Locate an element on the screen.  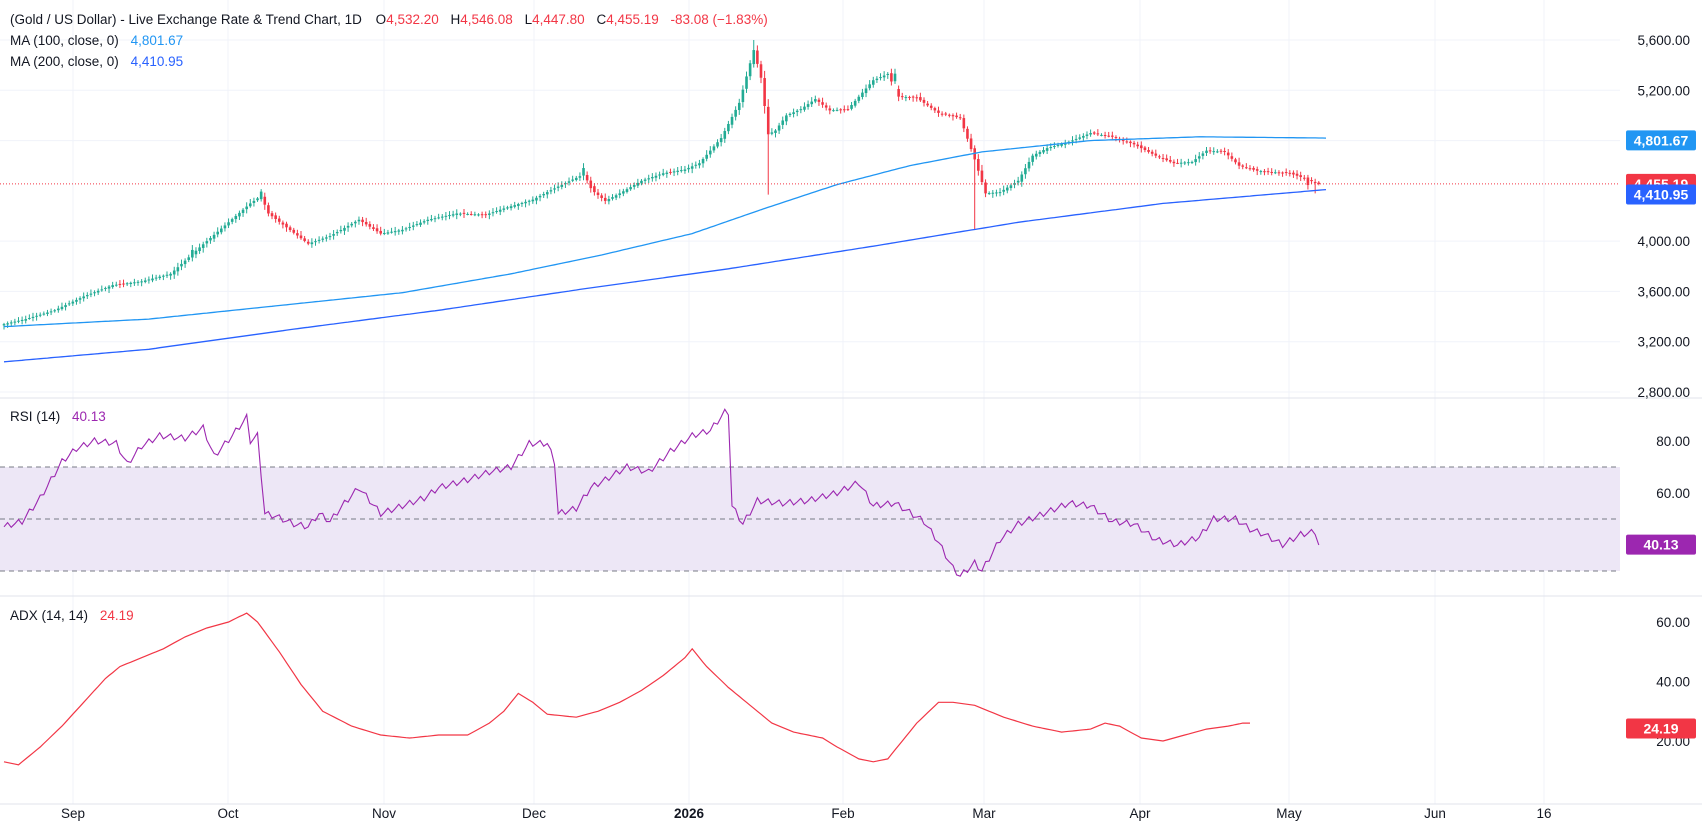
ma200-legend: MA (200, close, 0) 4,410.95 is located at coordinates (96, 62).